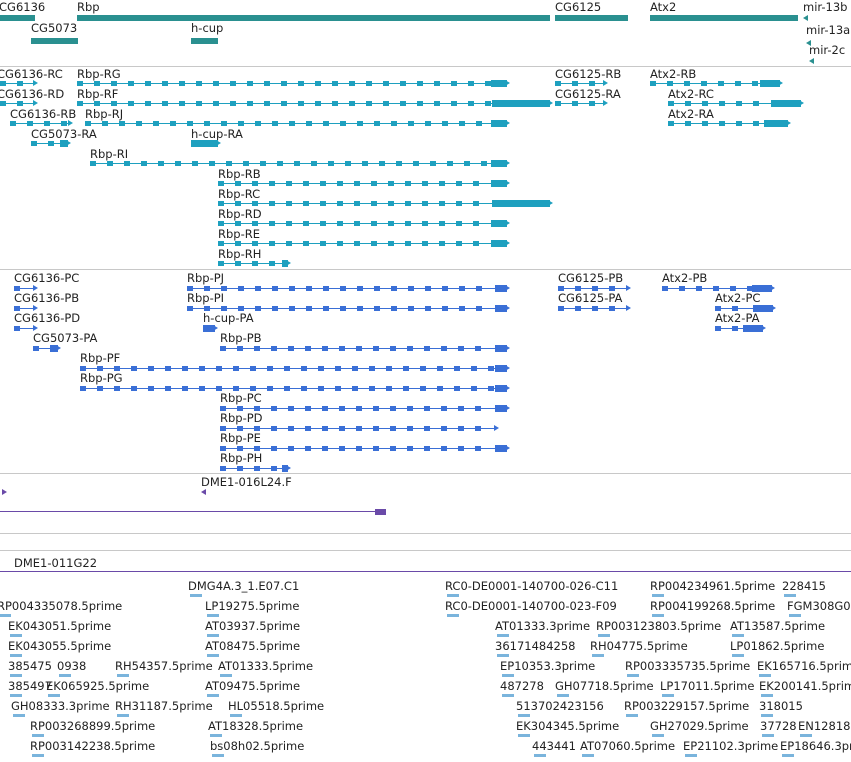  I want to click on est-track-feature-label: EK043051.5prime, so click(60, 626).